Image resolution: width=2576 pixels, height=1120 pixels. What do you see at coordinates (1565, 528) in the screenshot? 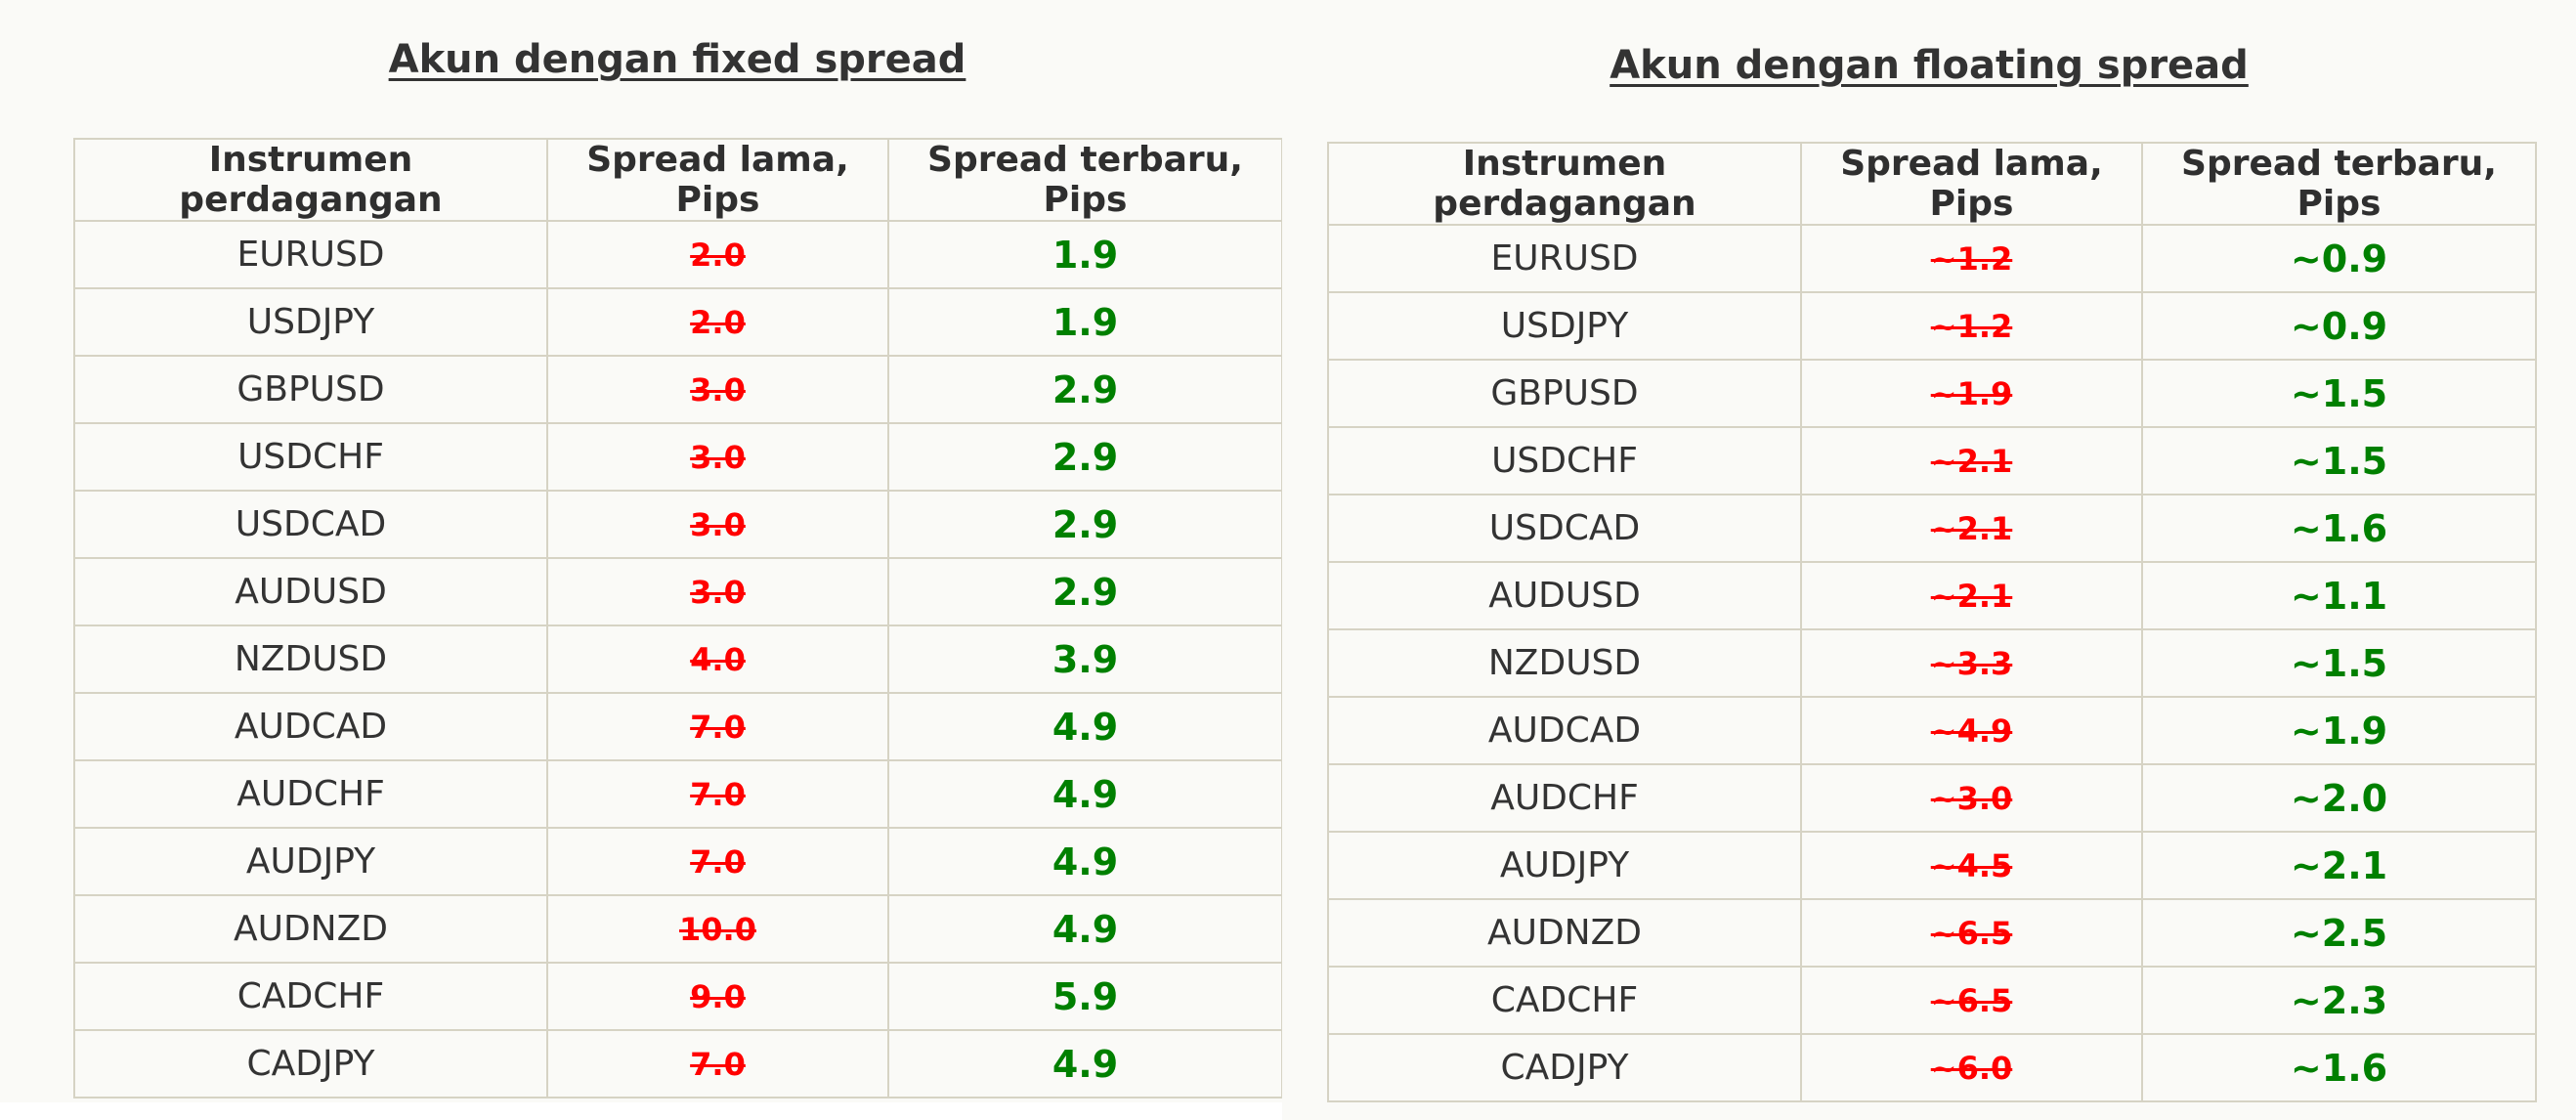
I see `instrument-cell: USDCAD` at bounding box center [1565, 528].